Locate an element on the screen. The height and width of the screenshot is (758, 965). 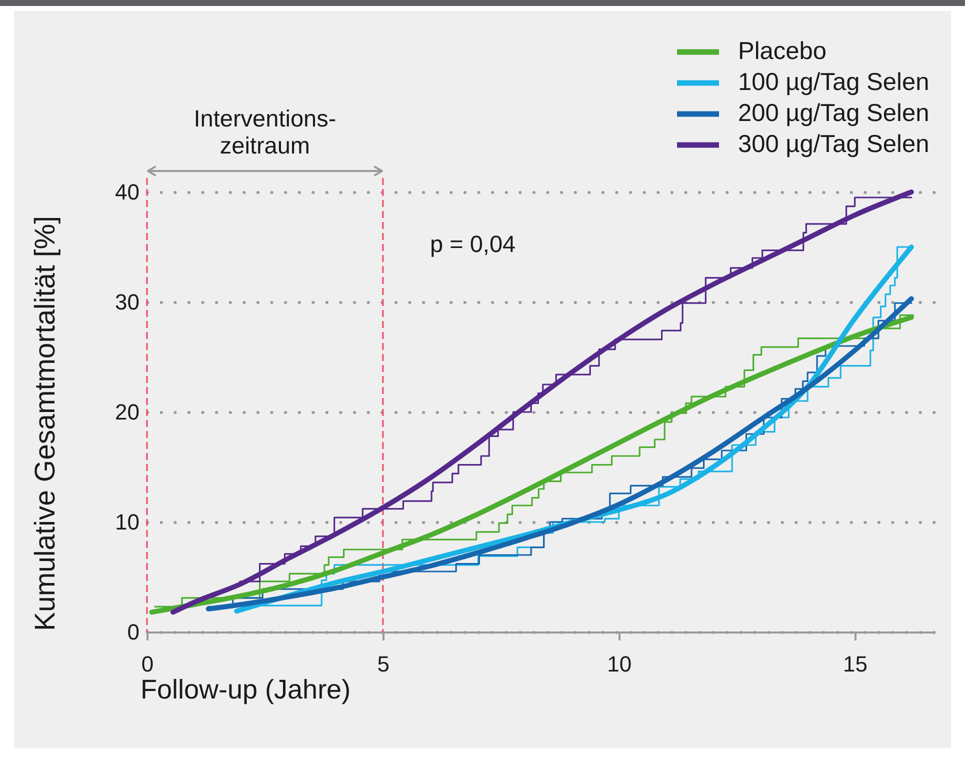
y-tick-label: 0 is located at coordinates (133, 632).